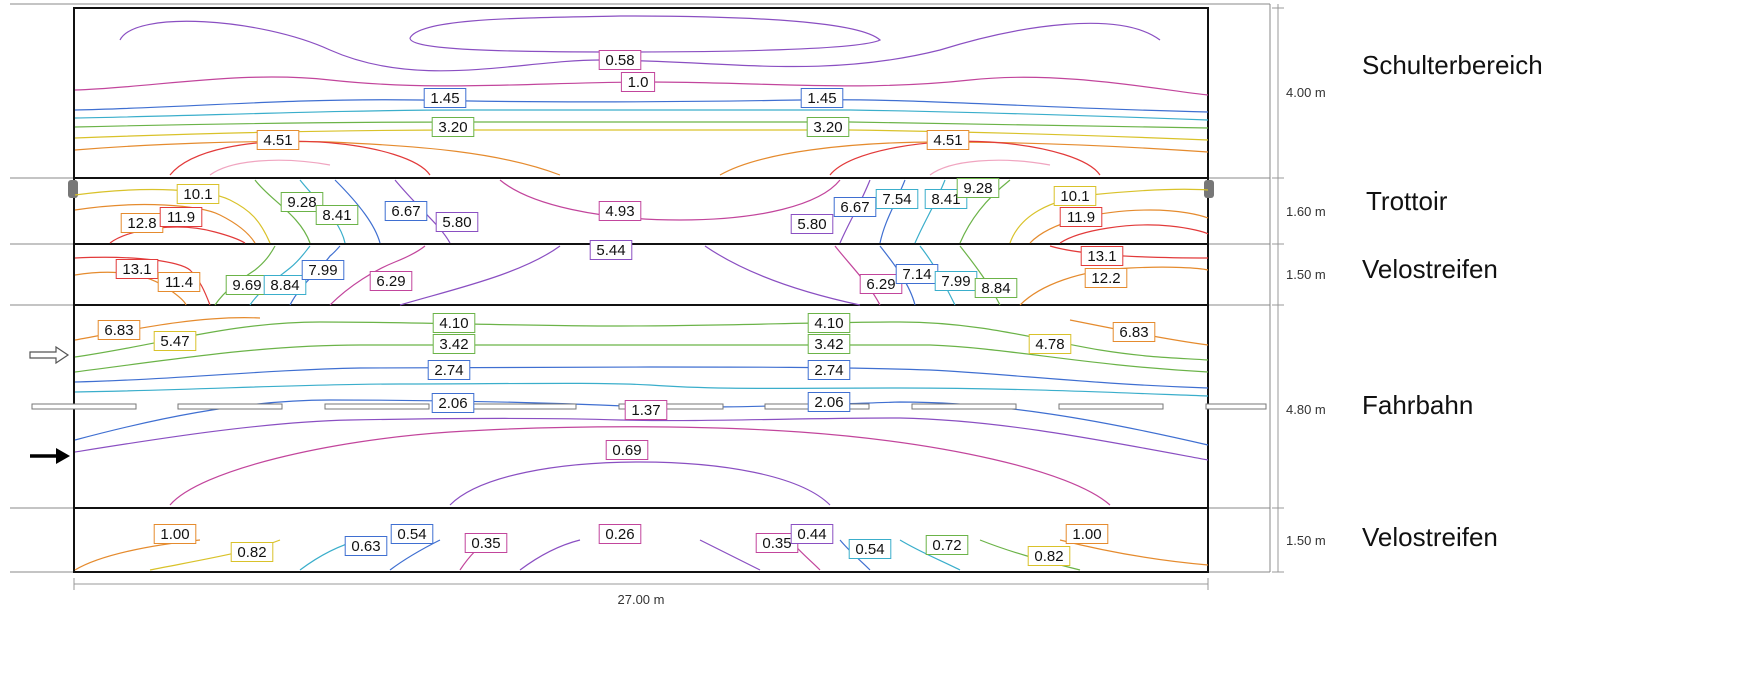  What do you see at coordinates (627, 450) in the screenshot?
I see `contour-label: 0.69` at bounding box center [627, 450].